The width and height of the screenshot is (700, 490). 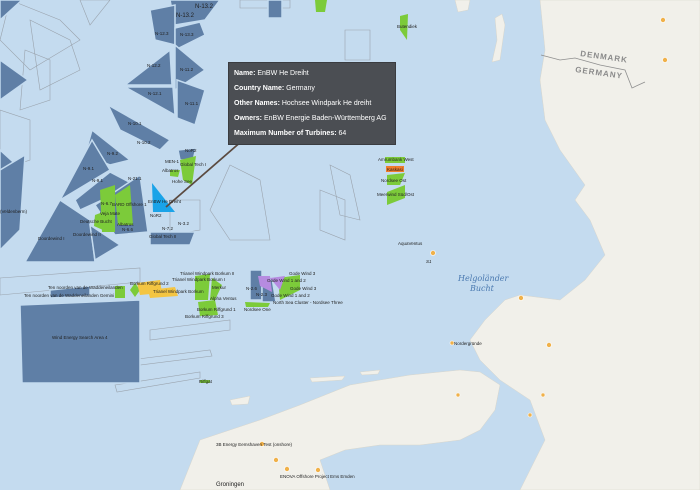 I want to click on tooltip-value: Germany, so click(x=300, y=88).